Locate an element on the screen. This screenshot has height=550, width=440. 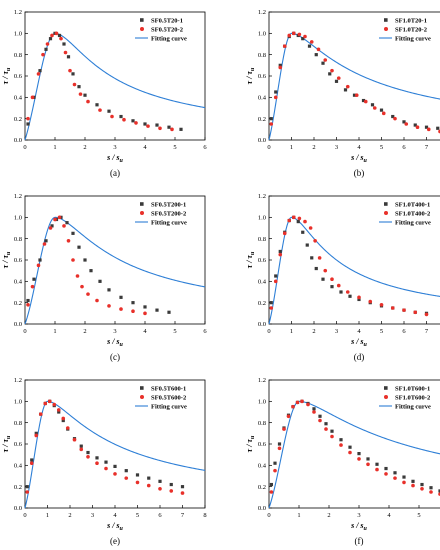
panel-label: (a) is located at coordinates (115, 173).